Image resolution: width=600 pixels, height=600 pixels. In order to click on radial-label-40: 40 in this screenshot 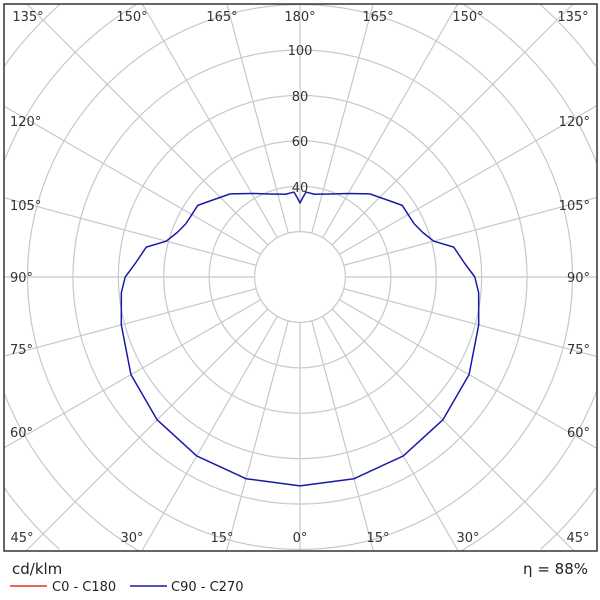, I will do `click(300, 188)`.